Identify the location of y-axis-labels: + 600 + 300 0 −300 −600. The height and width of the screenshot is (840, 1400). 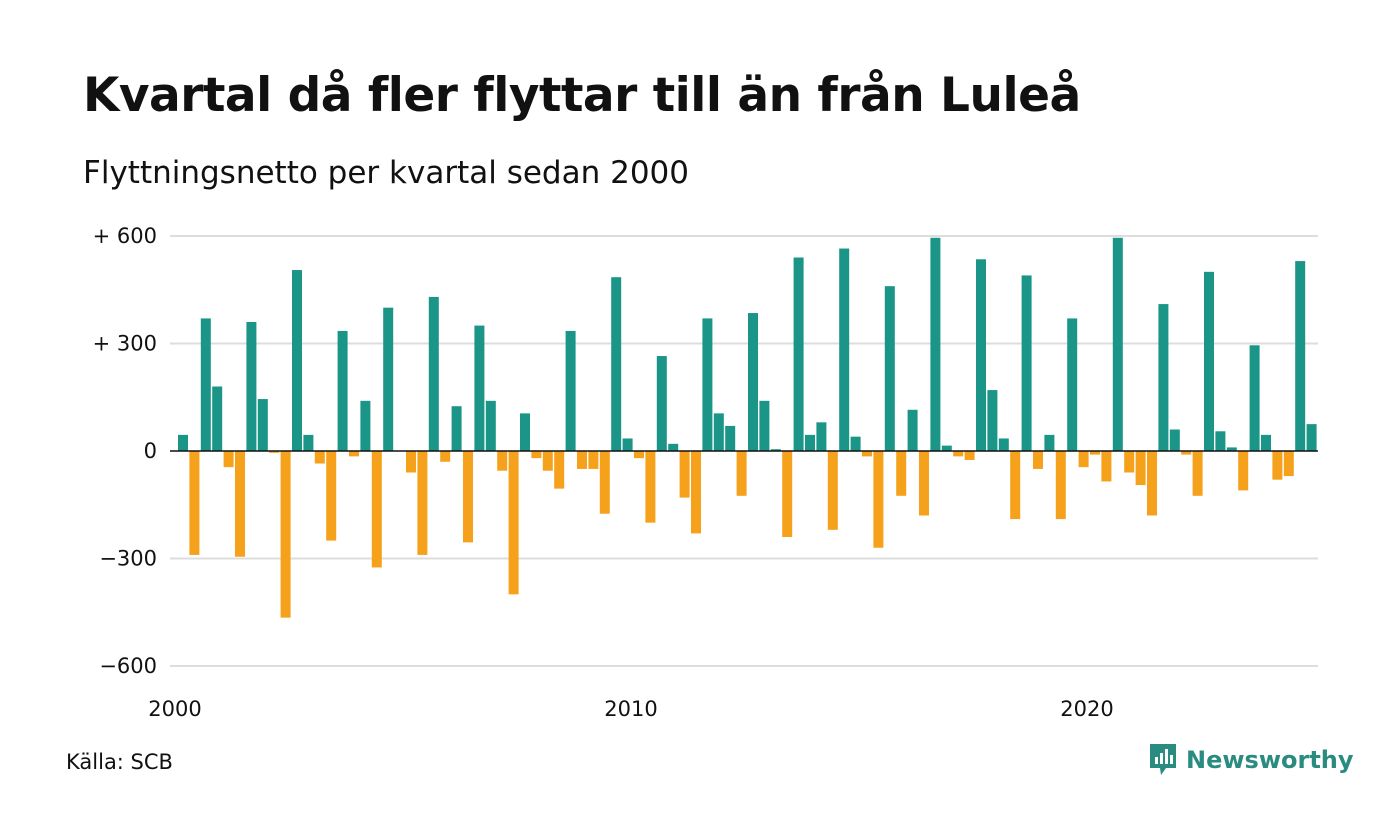
(125, 451).